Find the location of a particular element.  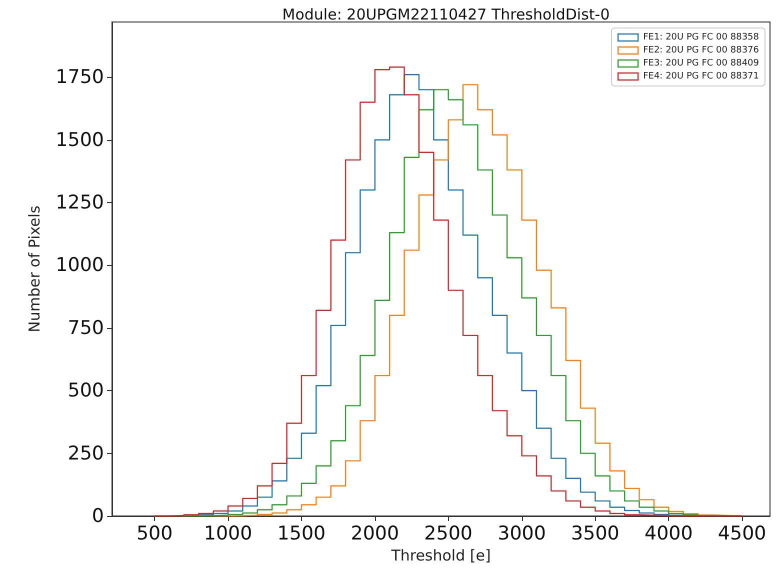

y-tick-label: 250 is located at coordinates (86, 453).